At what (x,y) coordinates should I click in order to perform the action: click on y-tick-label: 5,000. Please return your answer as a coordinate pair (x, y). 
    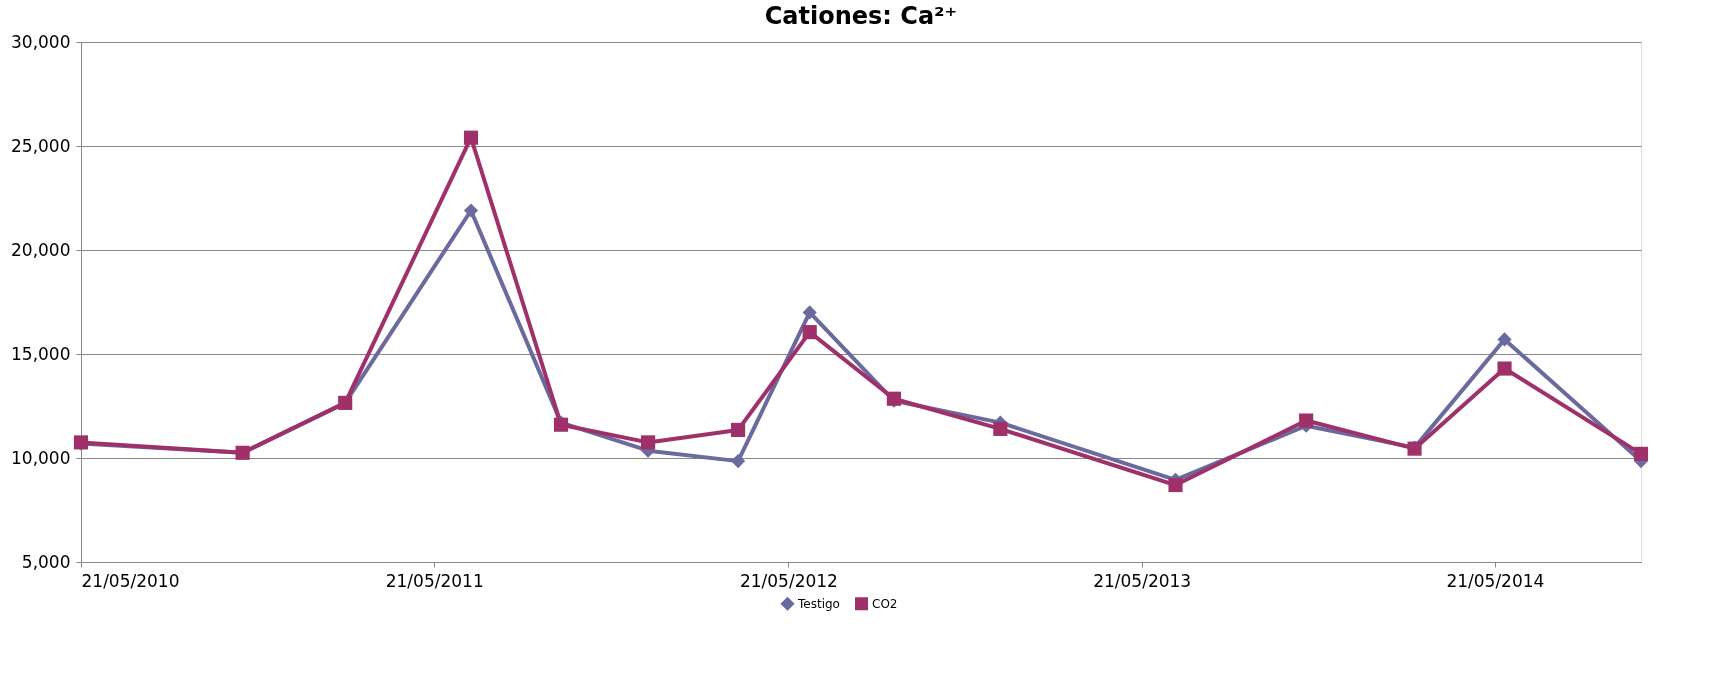
    Looking at the image, I should click on (46, 561).